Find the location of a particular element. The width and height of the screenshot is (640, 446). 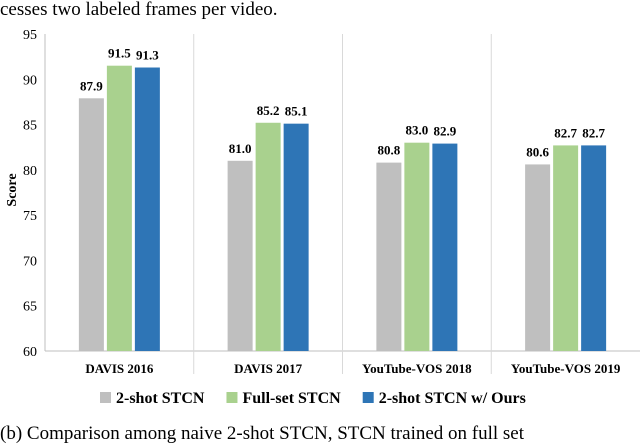

x-category-label: YouTube-VOS 2019 is located at coordinates (566, 368).